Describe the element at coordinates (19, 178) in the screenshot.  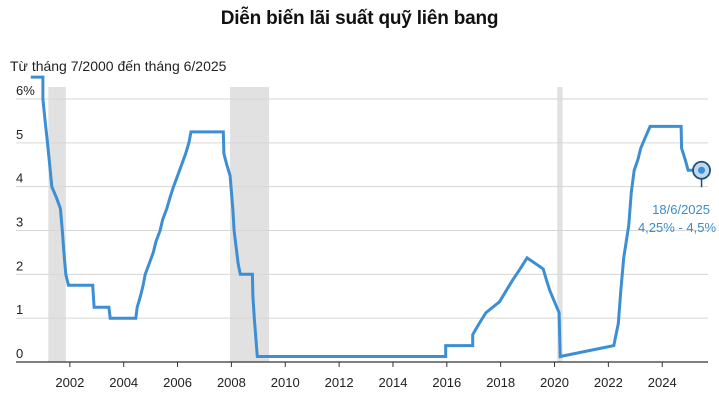
I see `y-tick-label: 4` at that location.